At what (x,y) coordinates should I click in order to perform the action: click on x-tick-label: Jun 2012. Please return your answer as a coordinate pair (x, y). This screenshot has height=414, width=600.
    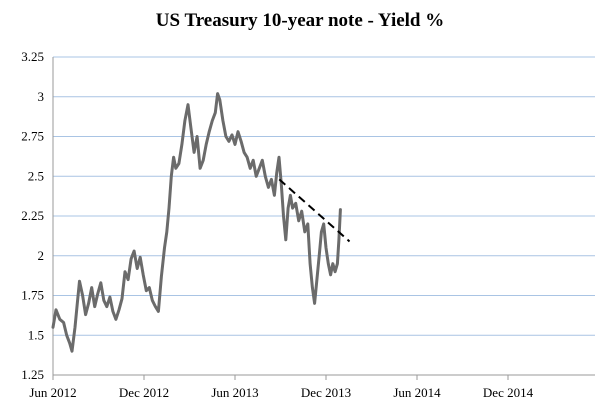
    Looking at the image, I should click on (52, 392).